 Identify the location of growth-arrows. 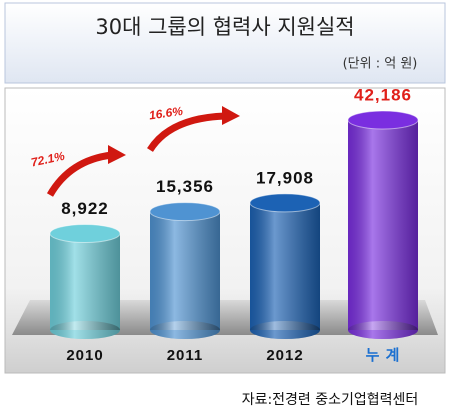
(143, 151).